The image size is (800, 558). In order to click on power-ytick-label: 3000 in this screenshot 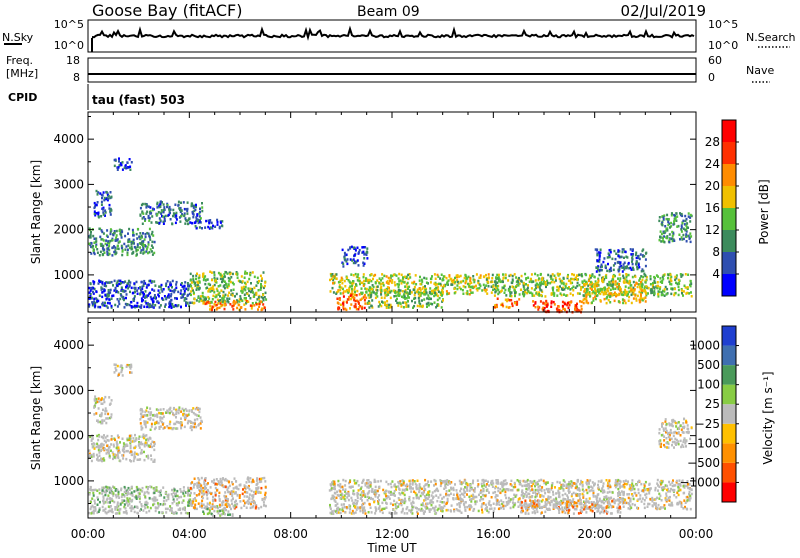, I will do `click(68, 184)`.